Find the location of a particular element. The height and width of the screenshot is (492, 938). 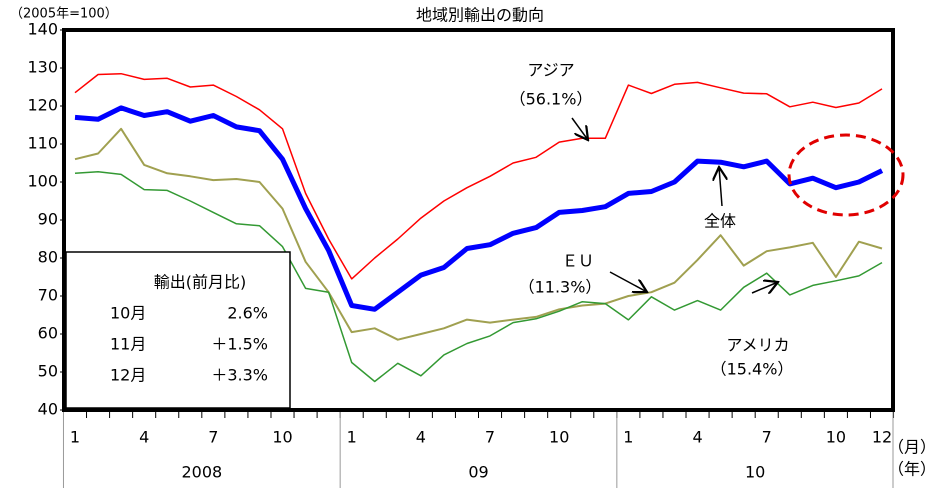

series-note: （15.4%） is located at coordinates (752, 369).